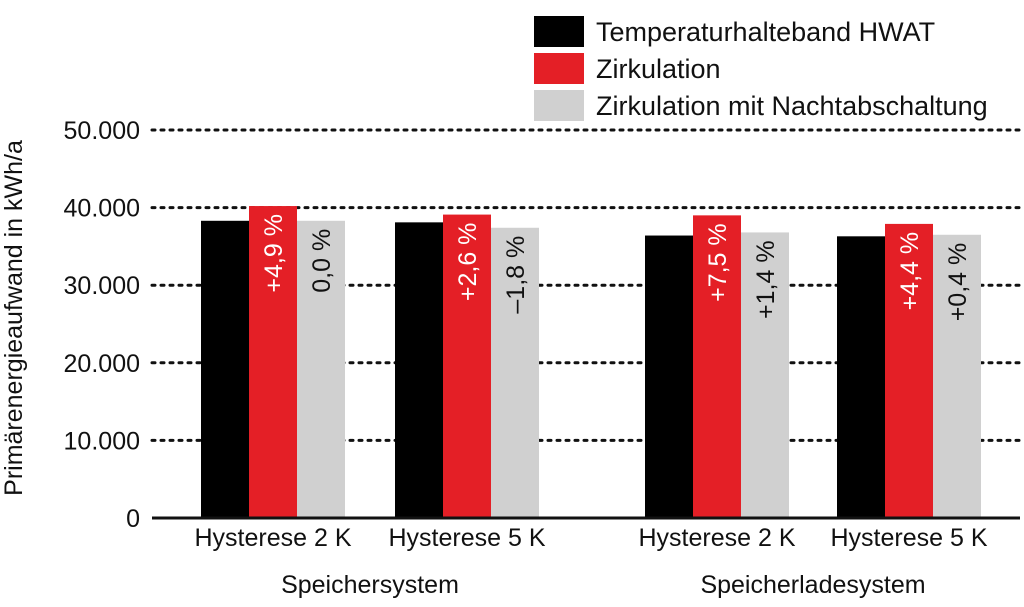  Describe the element at coordinates (322, 261) in the screenshot. I see `bar-data-label: 0,0 %` at that location.